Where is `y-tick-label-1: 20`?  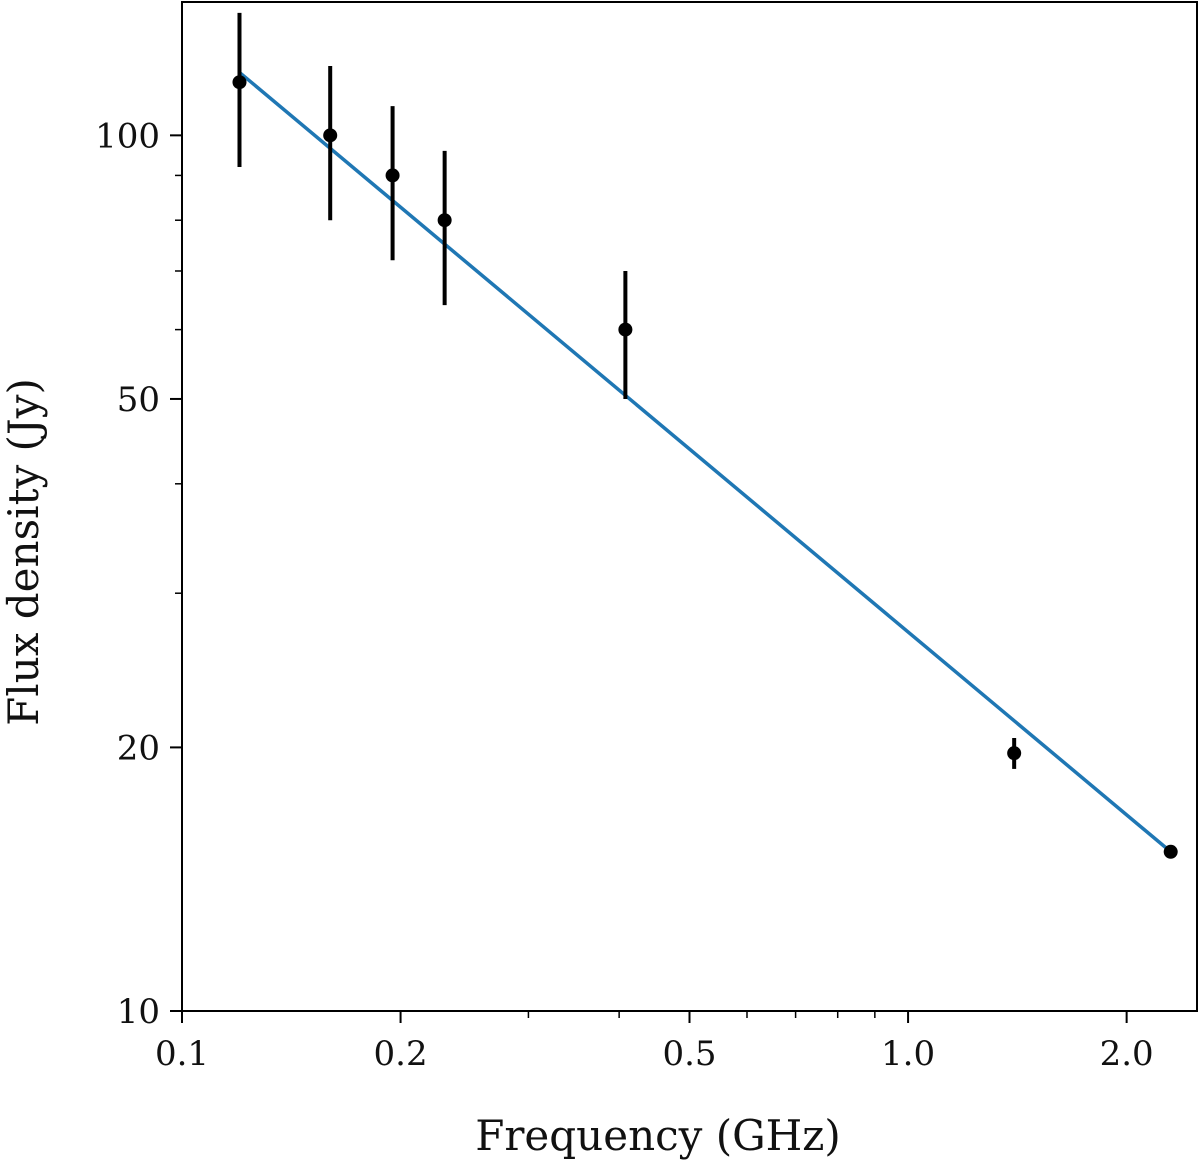
y-tick-label-1: 20 is located at coordinates (138, 748).